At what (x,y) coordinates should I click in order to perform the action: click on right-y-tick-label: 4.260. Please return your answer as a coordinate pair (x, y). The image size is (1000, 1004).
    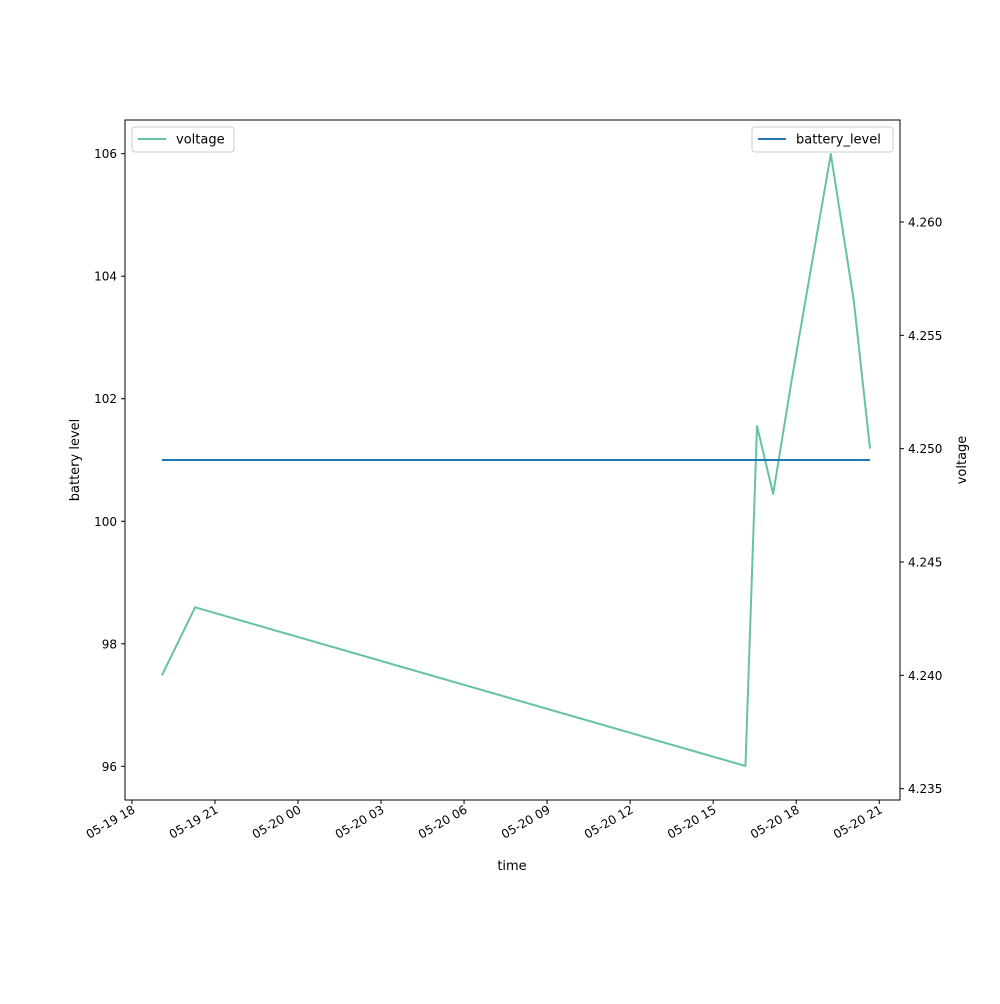
    Looking at the image, I should click on (925, 223).